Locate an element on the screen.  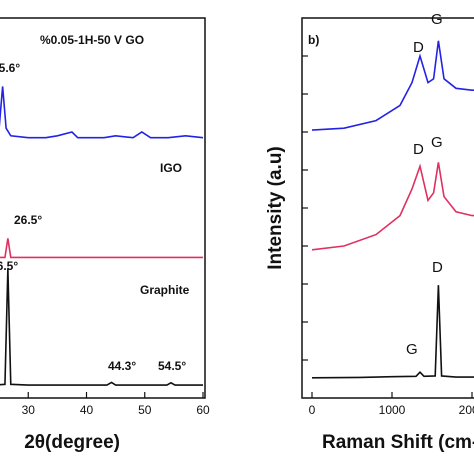
annotation: 54.5° is located at coordinates (172, 366).